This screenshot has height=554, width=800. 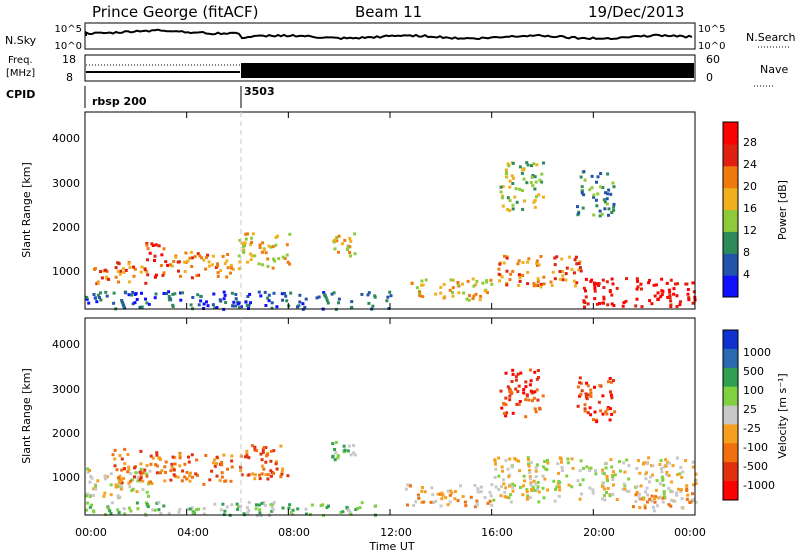 What do you see at coordinates (771, 37) in the screenshot?
I see `nsearch-label: N.Search` at bounding box center [771, 37].